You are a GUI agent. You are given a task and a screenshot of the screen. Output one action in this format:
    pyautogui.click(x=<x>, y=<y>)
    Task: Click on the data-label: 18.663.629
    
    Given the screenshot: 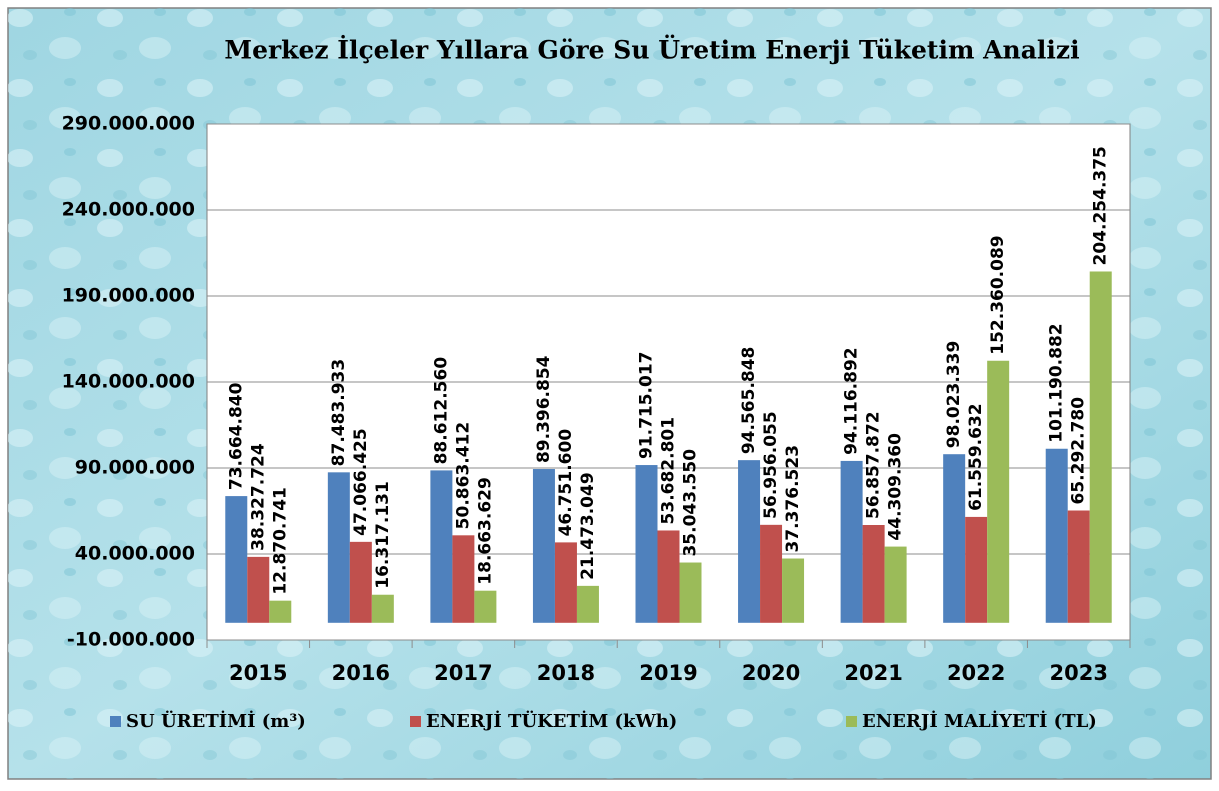 What is the action you would take?
    pyautogui.click(x=485, y=531)
    